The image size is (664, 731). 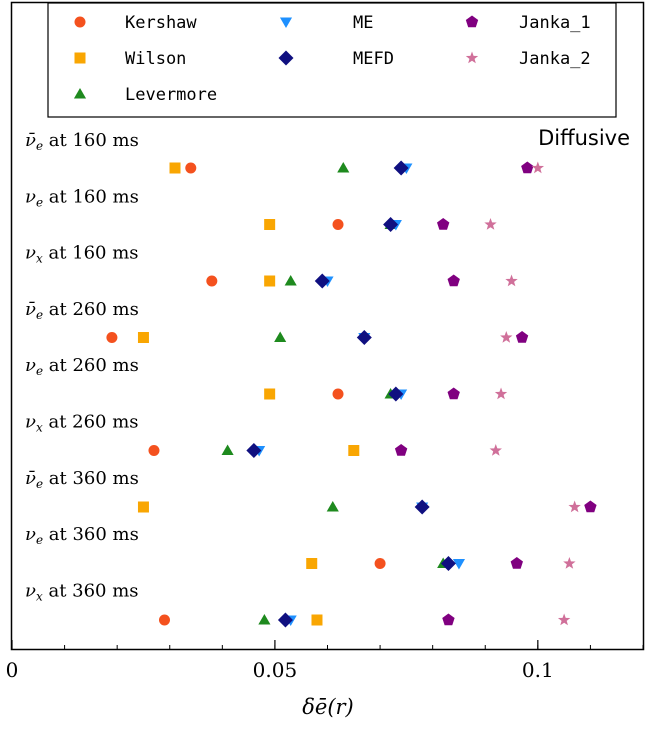 I want to click on legend-marker-square, so click(x=80, y=58).